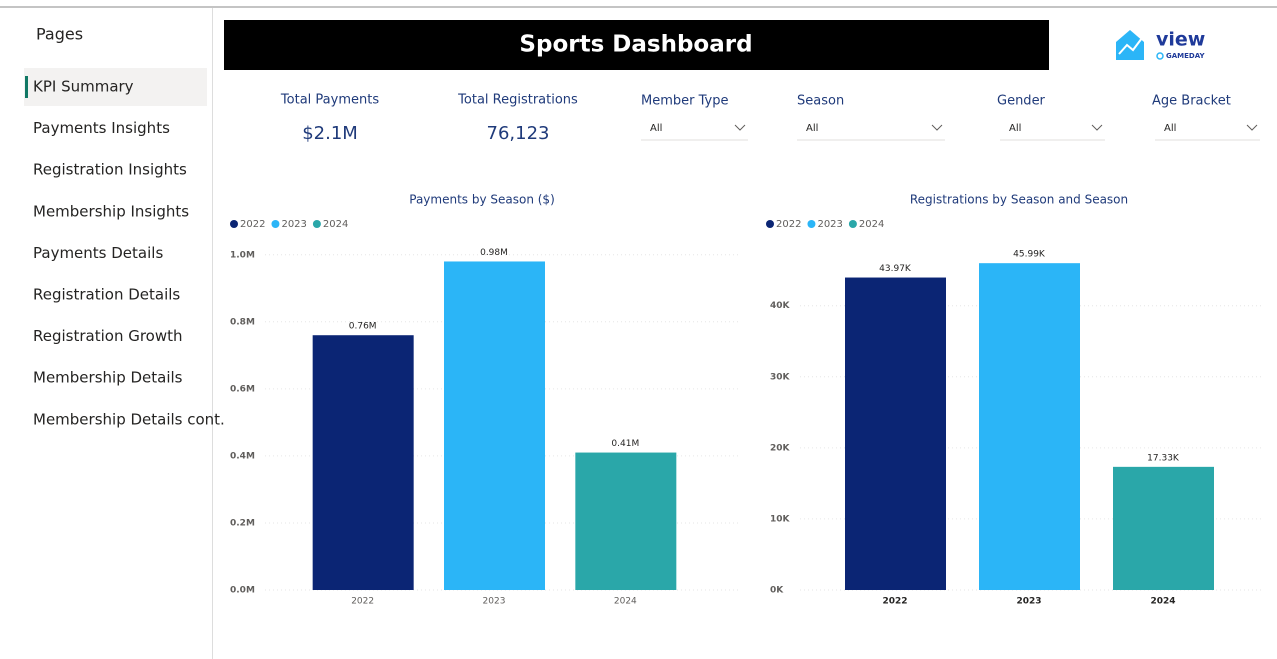 This screenshot has width=1277, height=659. I want to click on y-tick-label: 0.2M, so click(242, 523).